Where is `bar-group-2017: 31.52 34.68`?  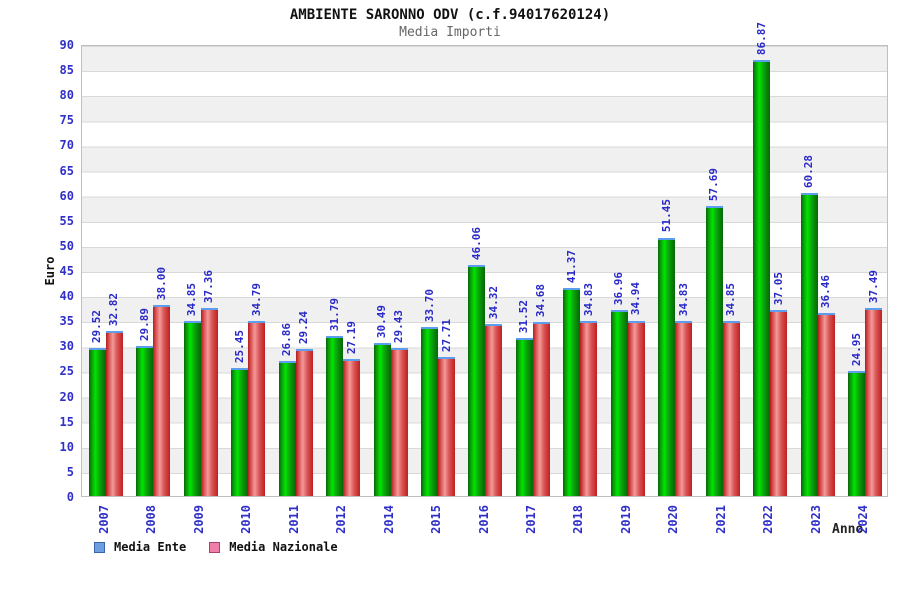
bar-group-2017: 31.52 34.68 is located at coordinates (532, 270).